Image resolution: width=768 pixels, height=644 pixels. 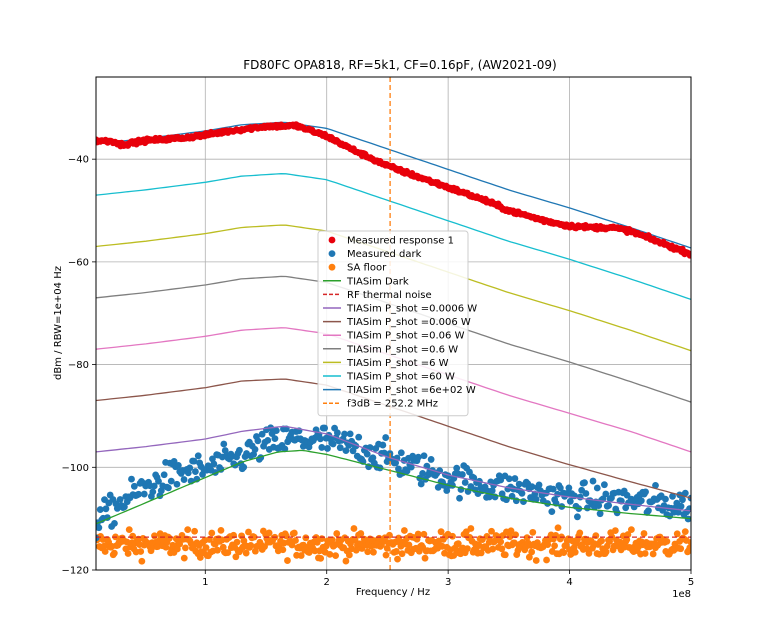 What do you see at coordinates (393, 544) in the screenshot?
I see `series-sa-floor` at bounding box center [393, 544].